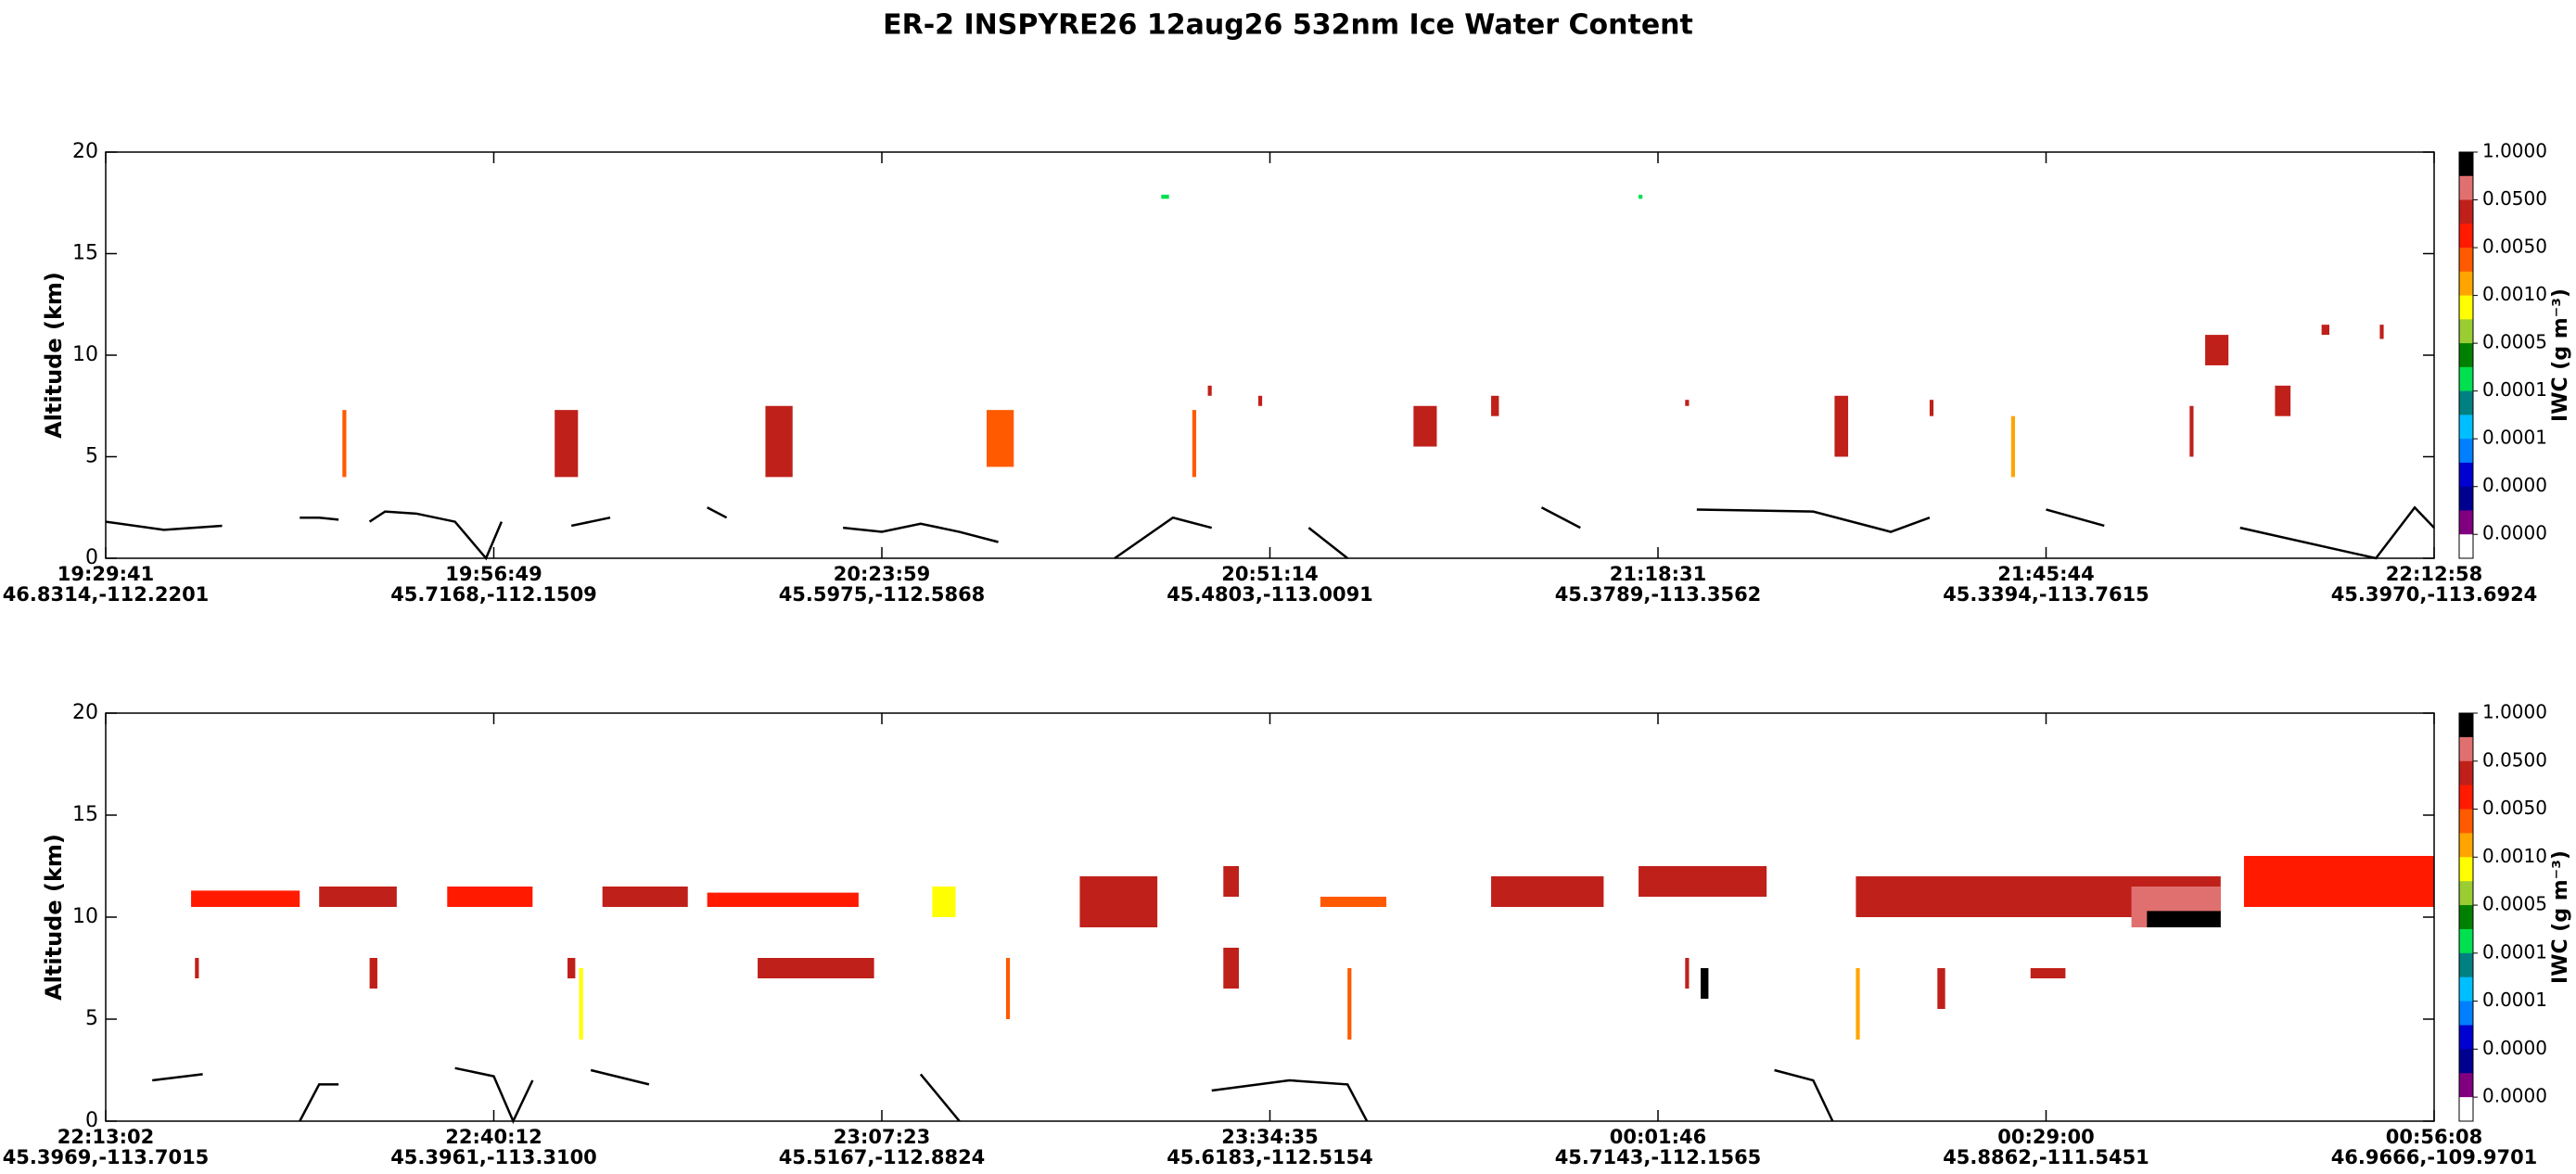  I want to click on y-tick-label: 5, so click(92, 1019).